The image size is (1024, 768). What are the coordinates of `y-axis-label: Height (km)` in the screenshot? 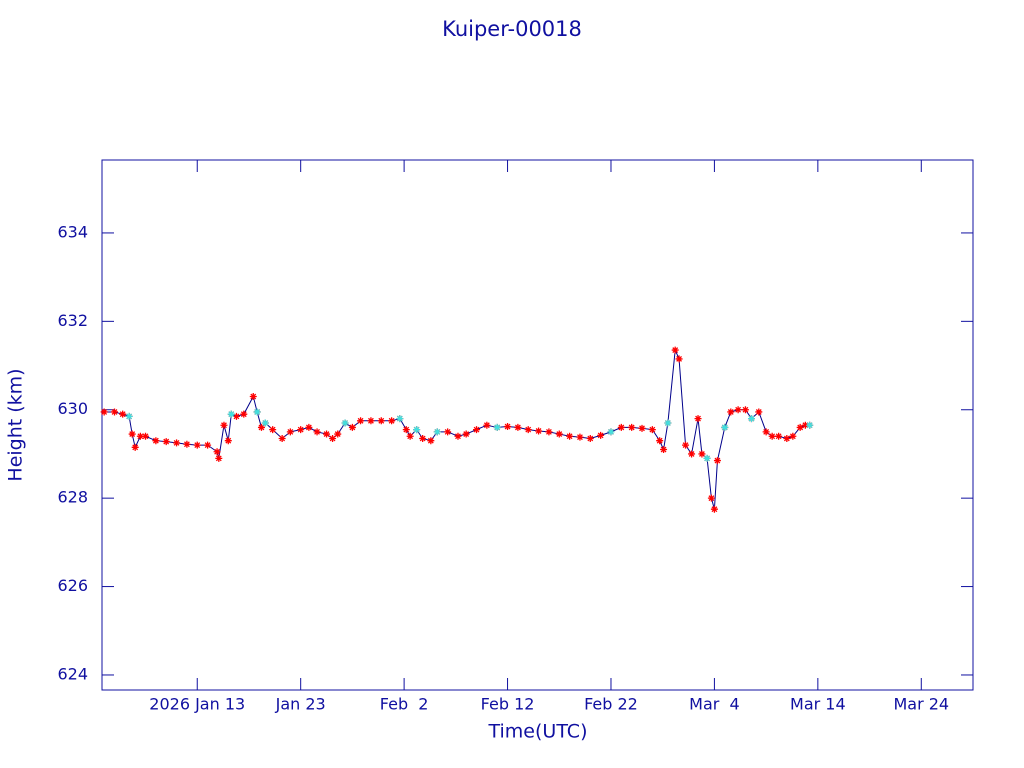 It's located at (16, 424).